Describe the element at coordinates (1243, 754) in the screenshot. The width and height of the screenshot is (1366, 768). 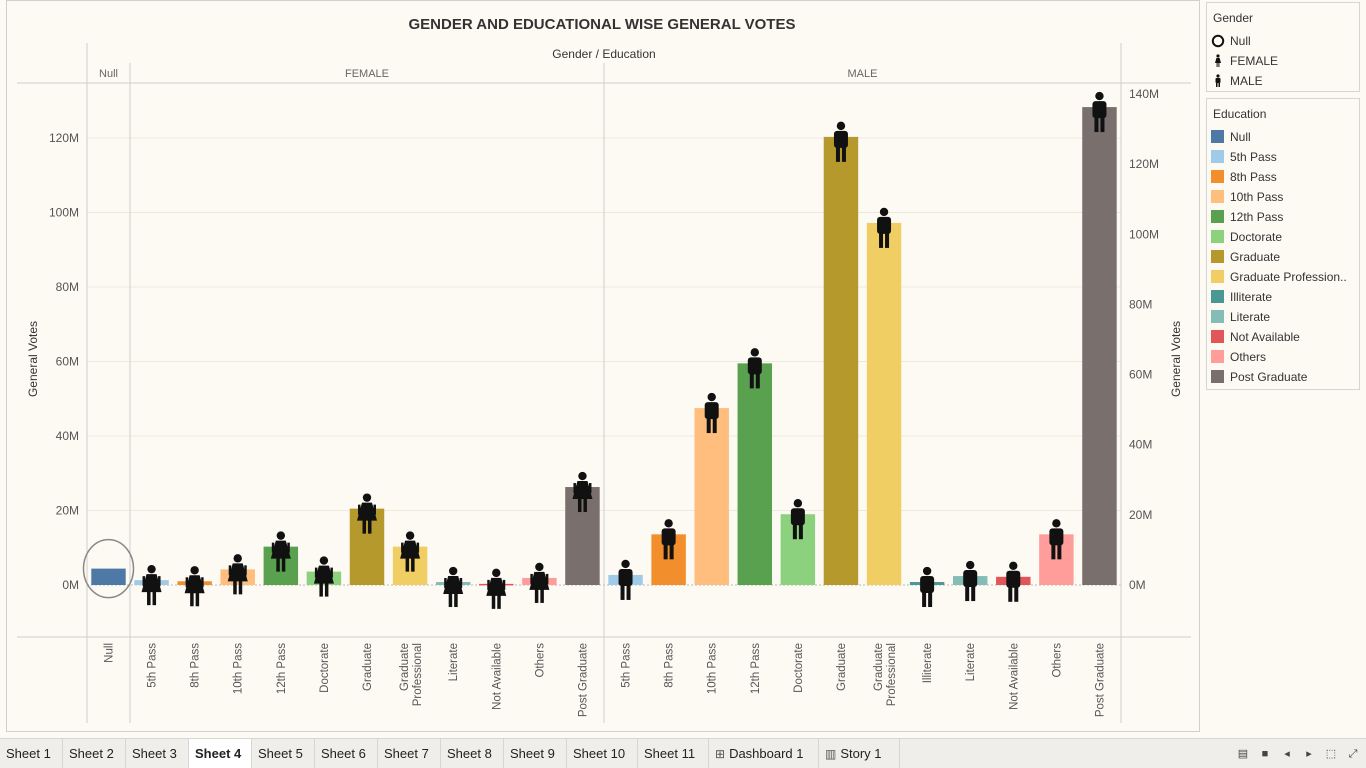
I see `show-filmstrip-icon: ▤` at that location.